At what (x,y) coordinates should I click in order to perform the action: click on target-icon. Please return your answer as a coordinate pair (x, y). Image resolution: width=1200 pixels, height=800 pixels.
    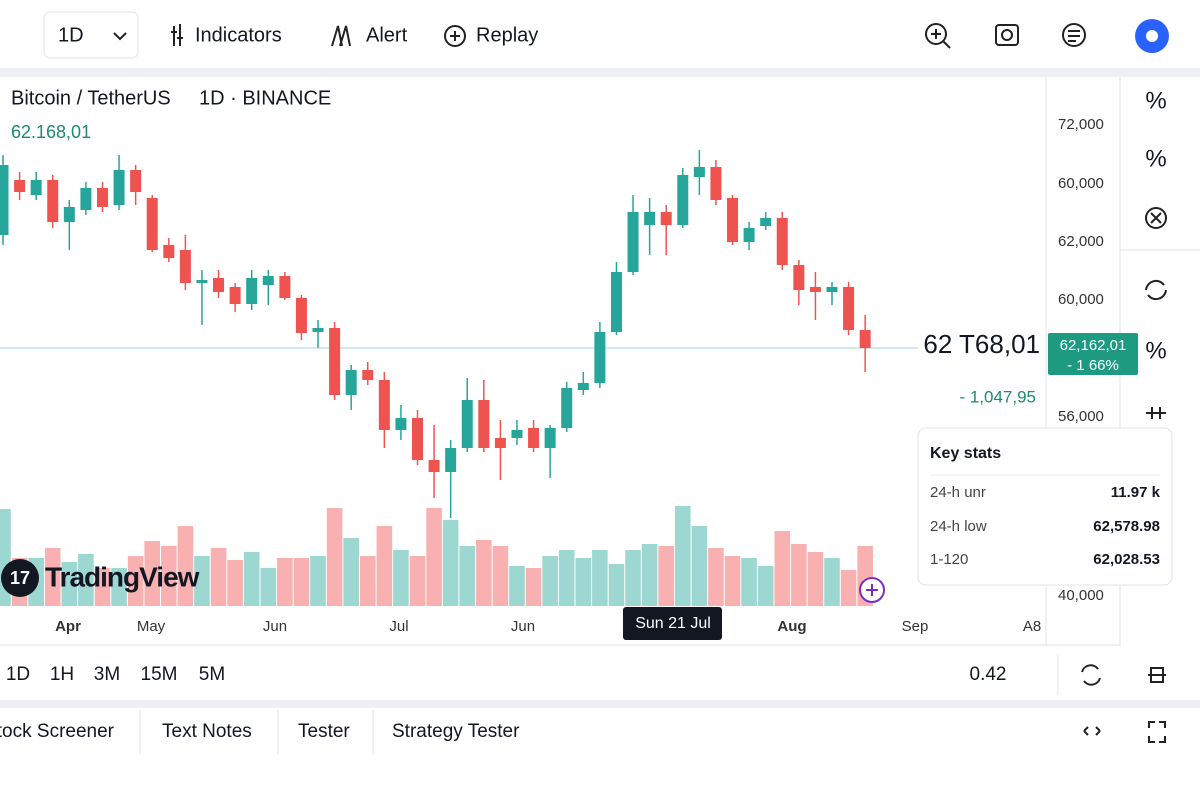
    Looking at the image, I should click on (1157, 675).